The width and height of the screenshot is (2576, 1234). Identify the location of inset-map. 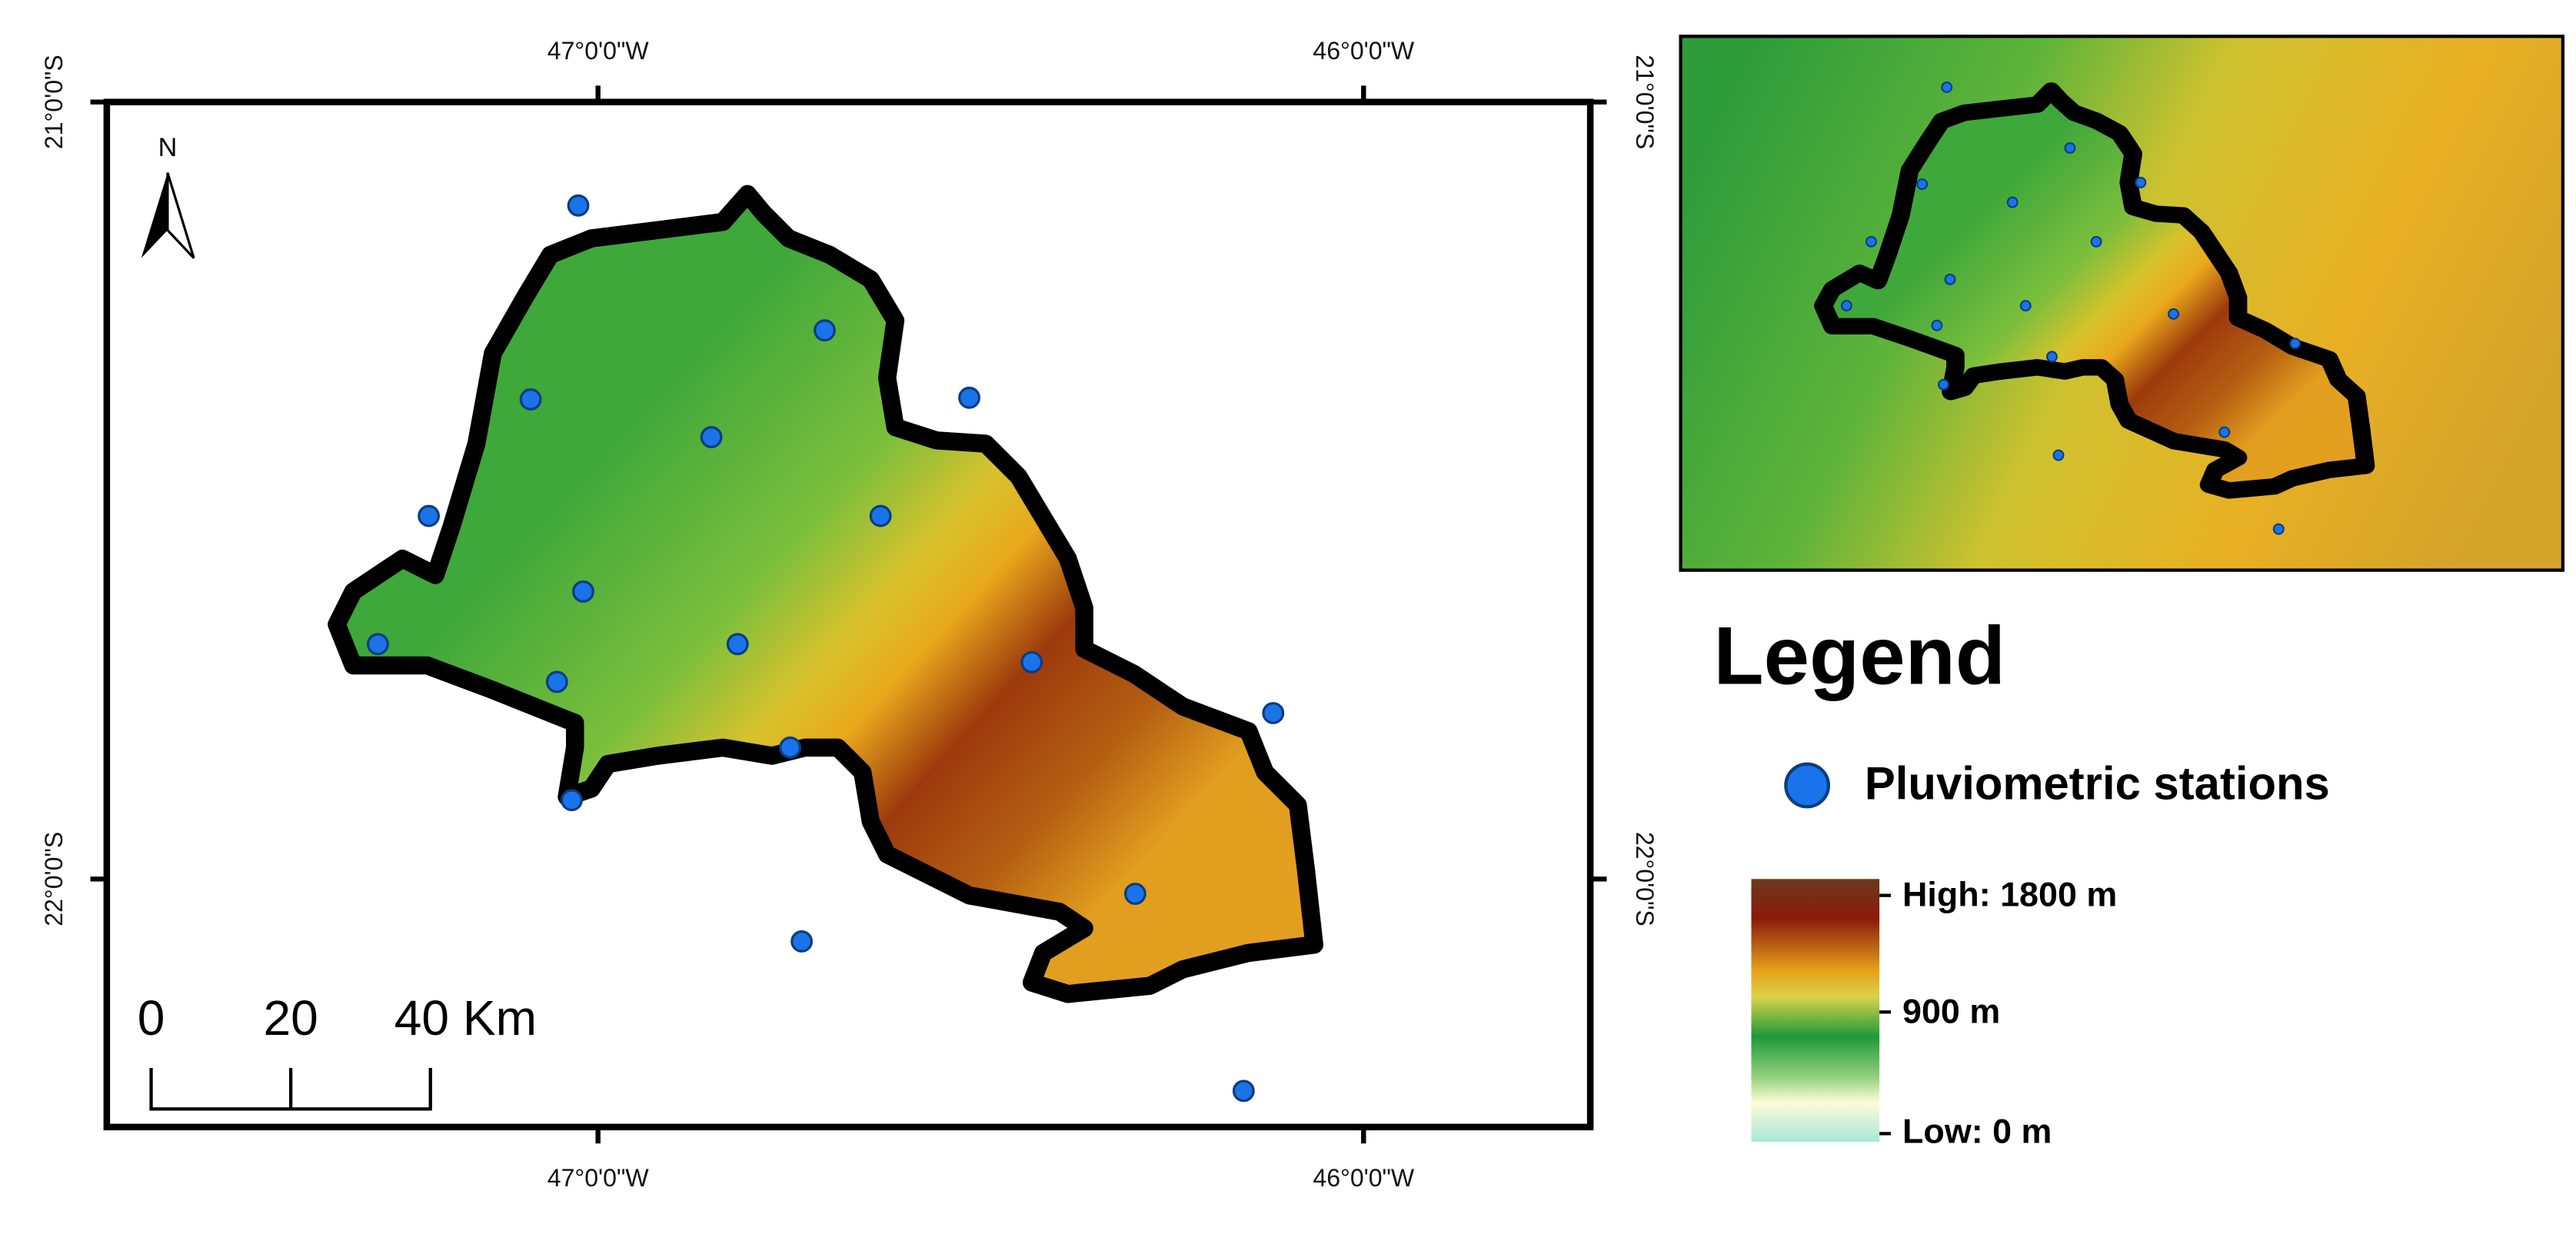
(2122, 303).